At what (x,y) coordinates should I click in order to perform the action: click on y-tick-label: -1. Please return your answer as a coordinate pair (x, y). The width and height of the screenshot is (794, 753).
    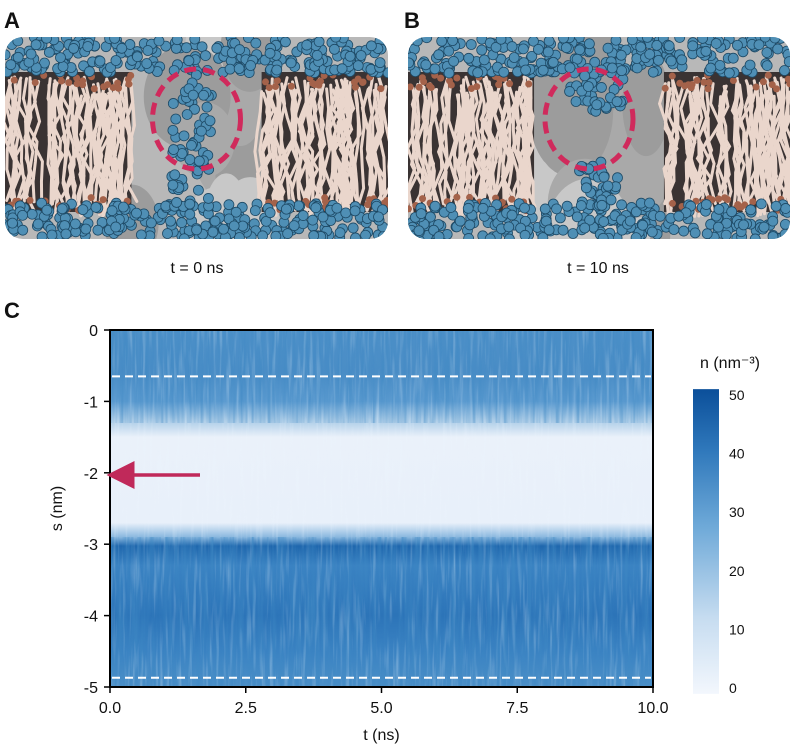
    Looking at the image, I should click on (91, 402).